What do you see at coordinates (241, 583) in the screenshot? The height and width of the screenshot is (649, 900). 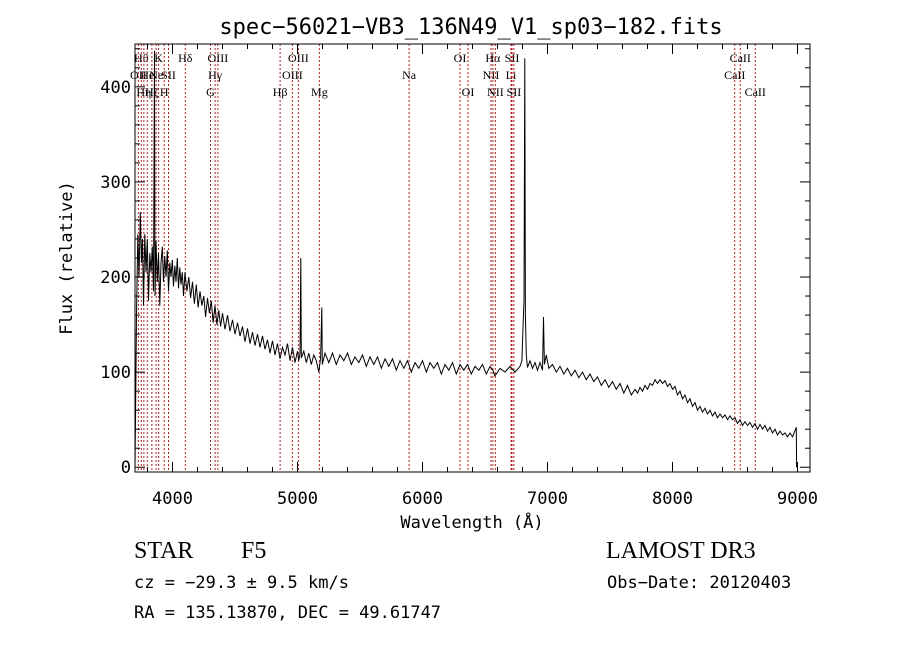 I see `redshift-velocity: cz = −29.3 ± 9.5 km/s` at bounding box center [241, 583].